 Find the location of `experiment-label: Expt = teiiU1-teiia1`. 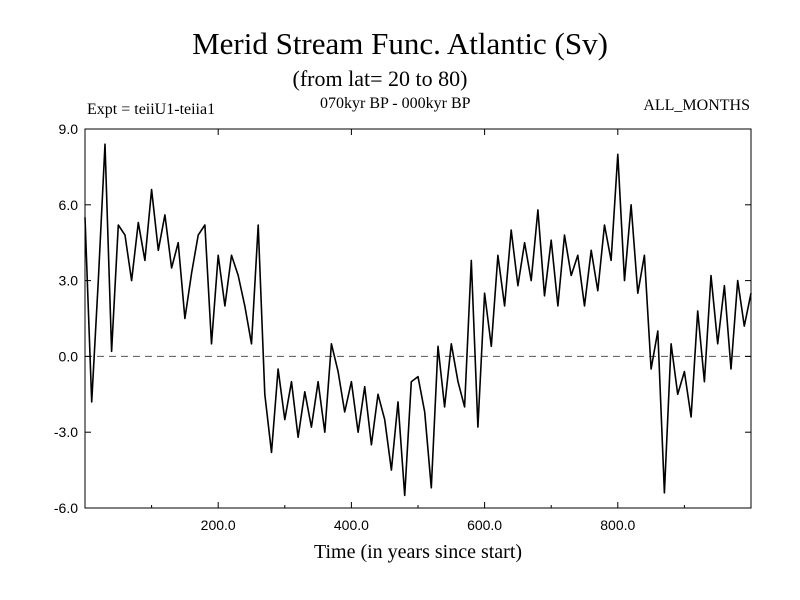

experiment-label: Expt = teiiU1-teiia1 is located at coordinates (151, 109).